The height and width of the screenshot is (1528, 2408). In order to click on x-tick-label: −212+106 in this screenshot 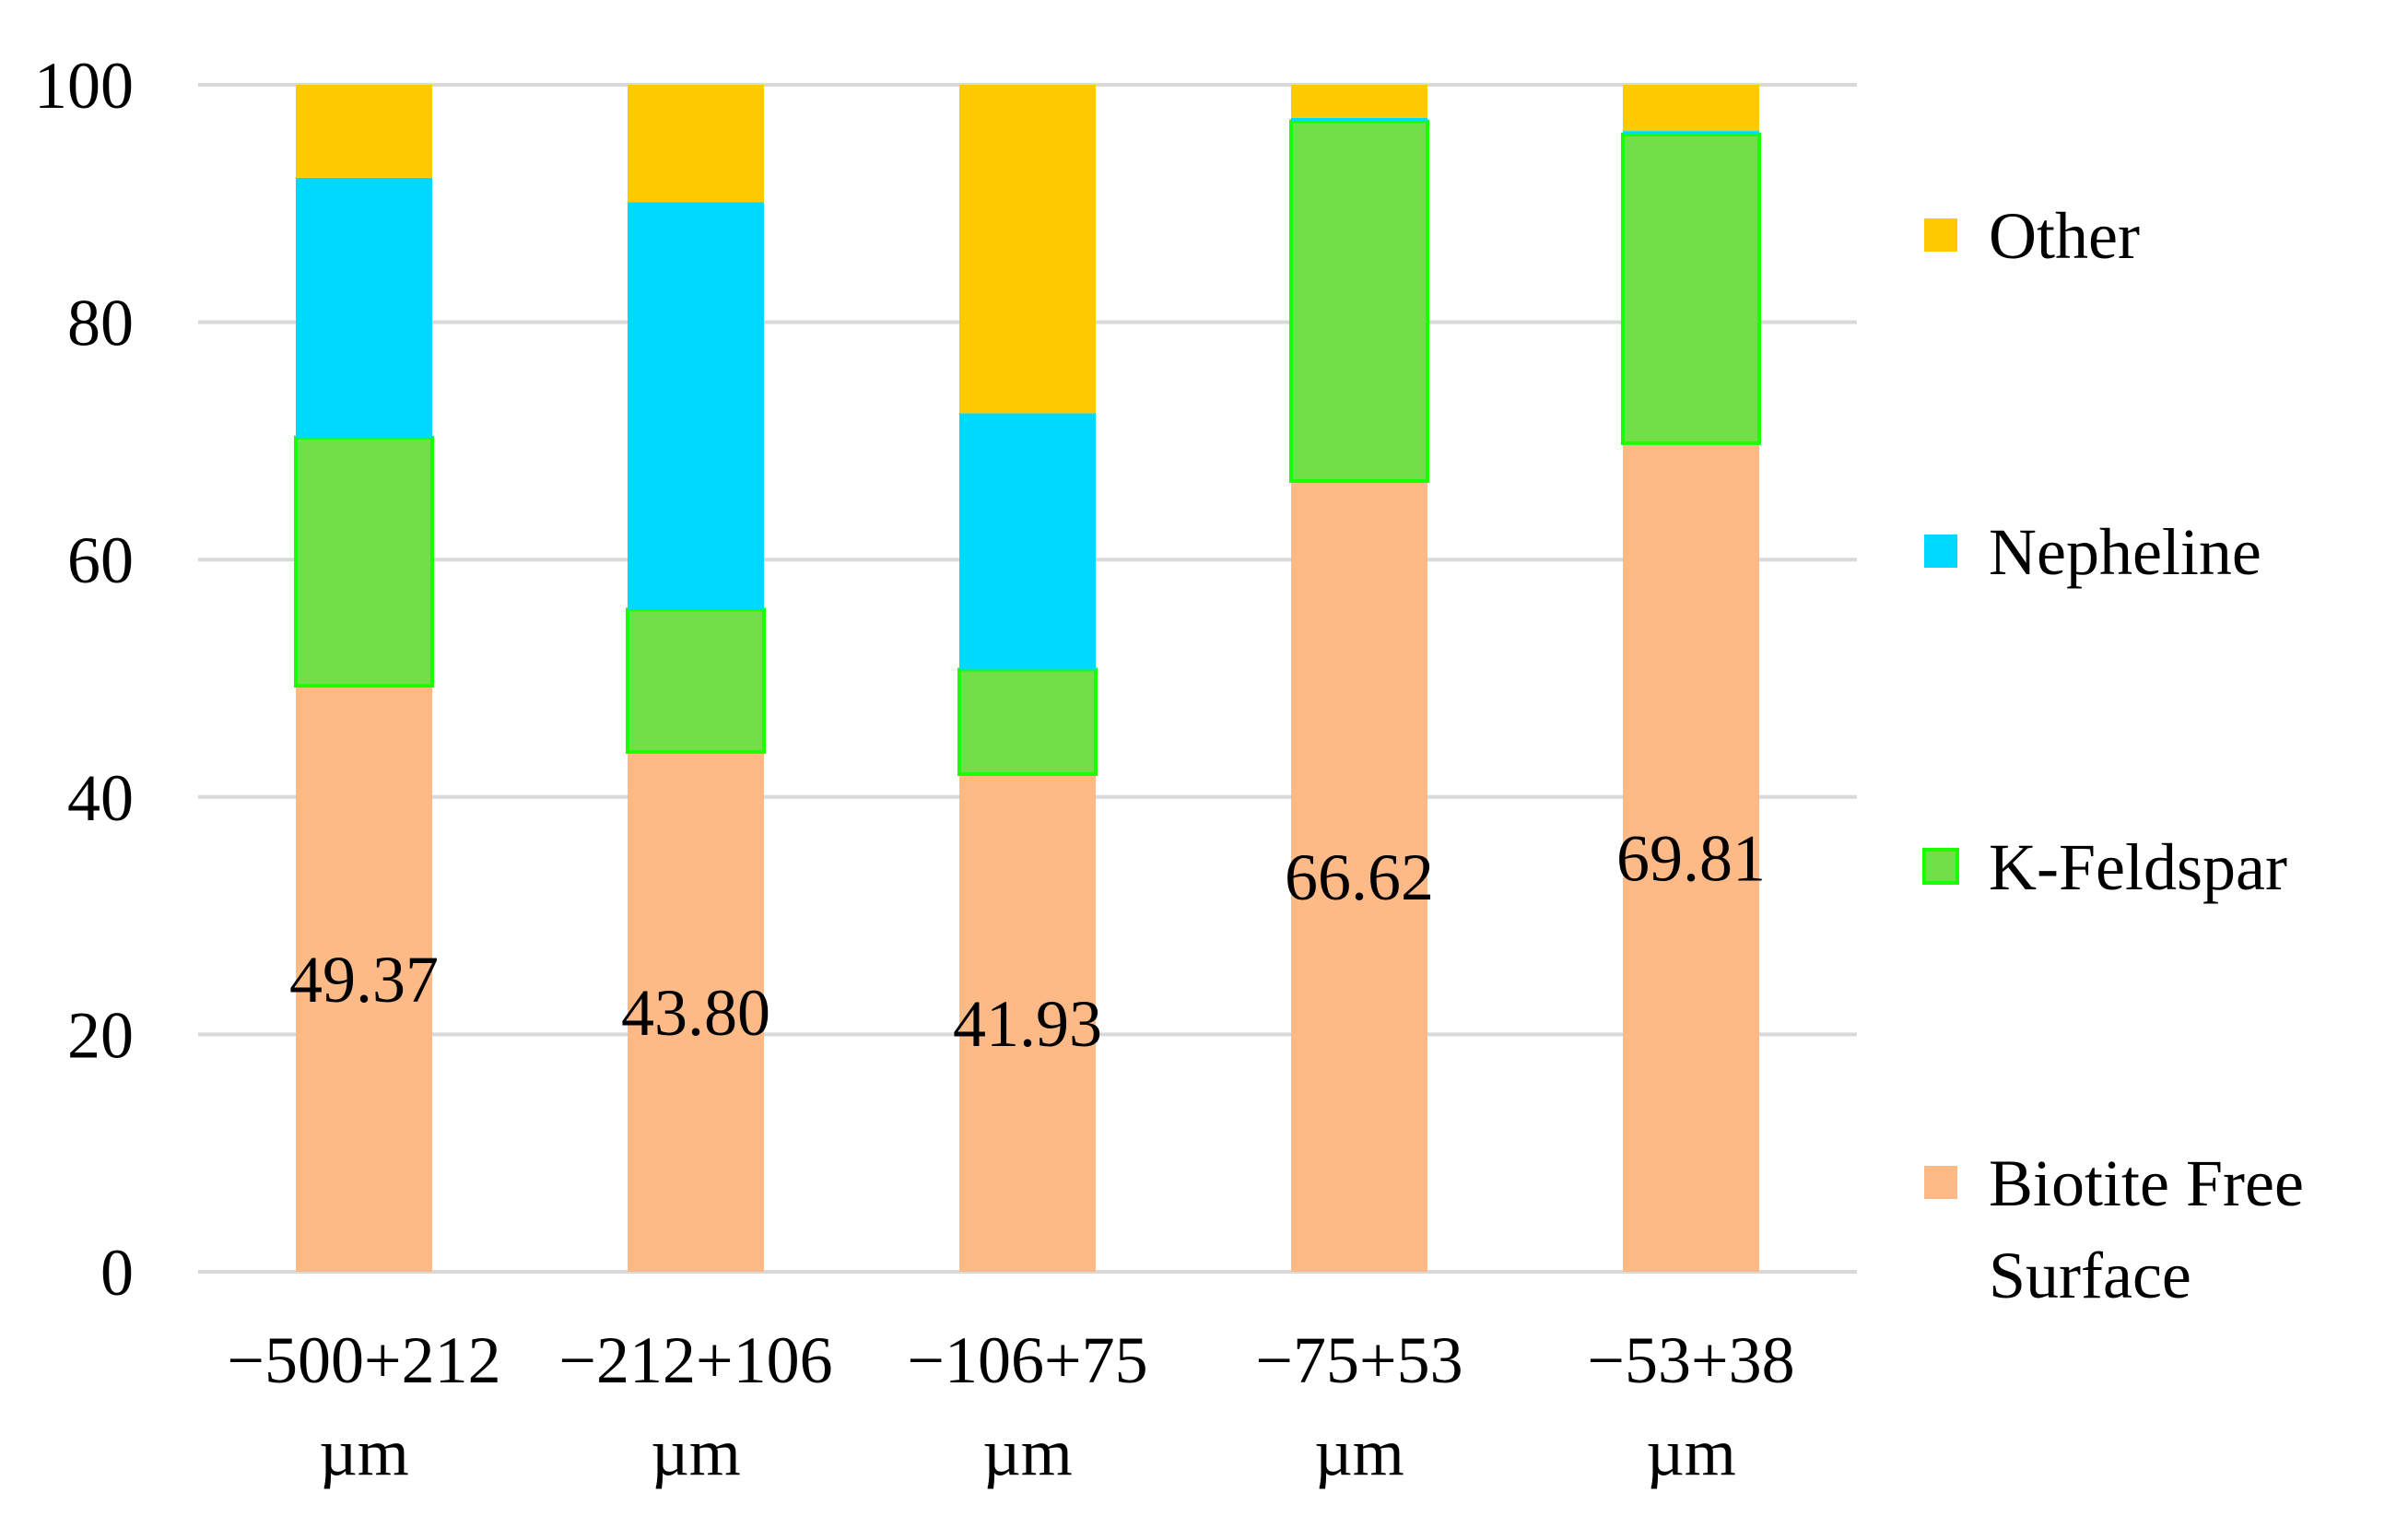, I will do `click(695, 1360)`.